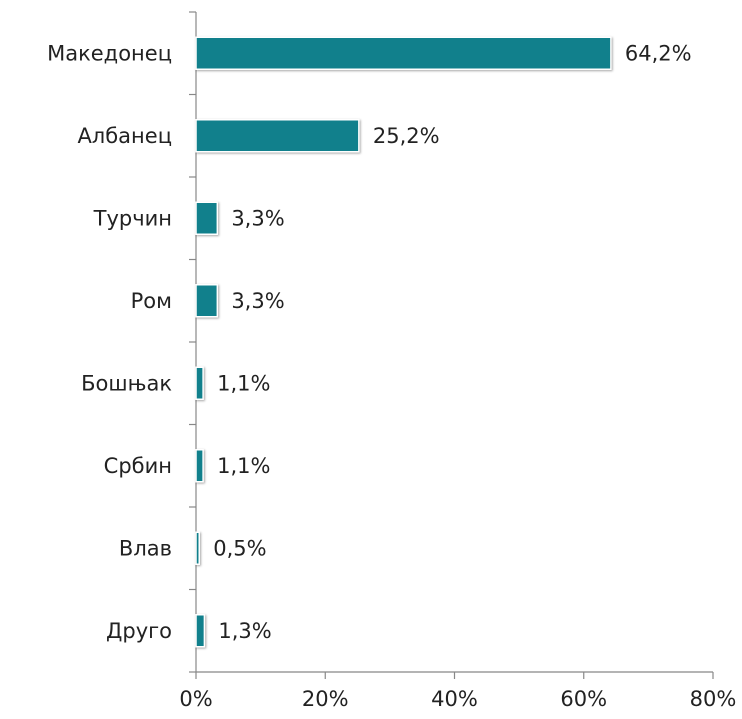 This screenshot has height=719, width=742. What do you see at coordinates (454, 699) in the screenshot?
I see `x-tick-label: 40%` at bounding box center [454, 699].